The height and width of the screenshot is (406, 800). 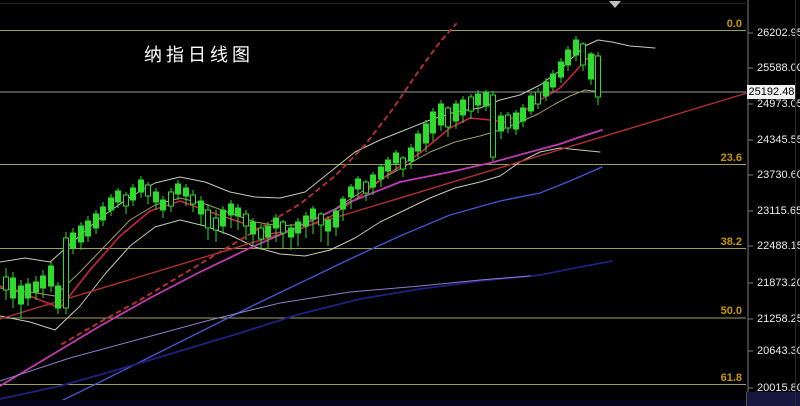 What do you see at coordinates (795, 203) in the screenshot?
I see `window-right-border` at bounding box center [795, 203].